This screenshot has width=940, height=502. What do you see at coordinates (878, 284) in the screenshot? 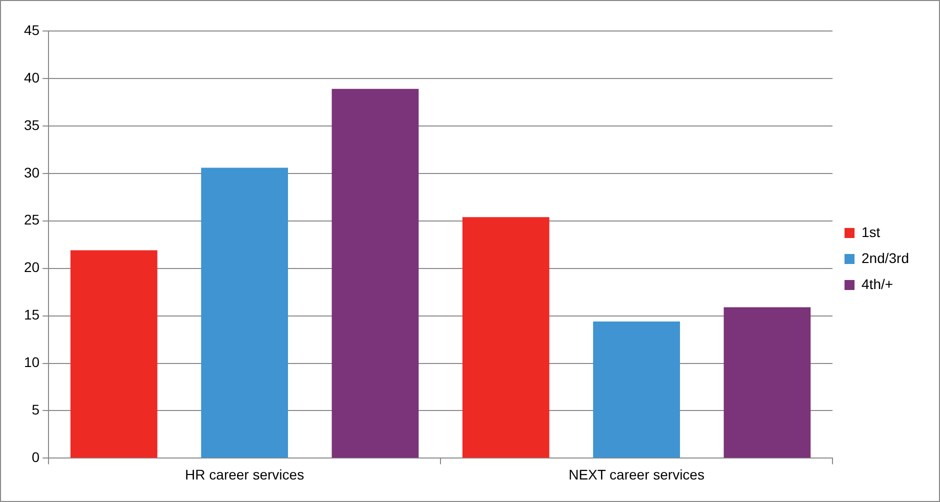
I see `legend-label: 4th/+` at bounding box center [878, 284].